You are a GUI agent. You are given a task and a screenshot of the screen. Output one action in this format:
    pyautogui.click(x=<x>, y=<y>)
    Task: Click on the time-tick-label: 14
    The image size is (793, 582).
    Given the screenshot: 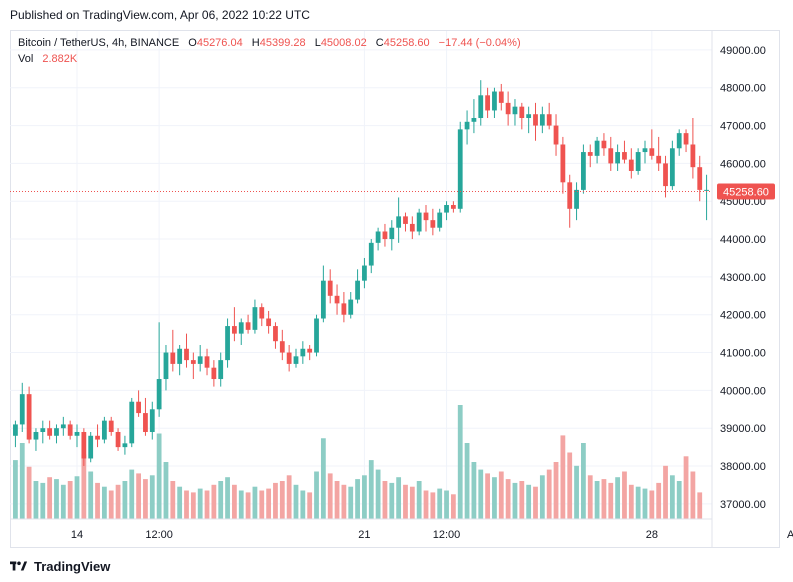 What is the action you would take?
    pyautogui.click(x=77, y=535)
    